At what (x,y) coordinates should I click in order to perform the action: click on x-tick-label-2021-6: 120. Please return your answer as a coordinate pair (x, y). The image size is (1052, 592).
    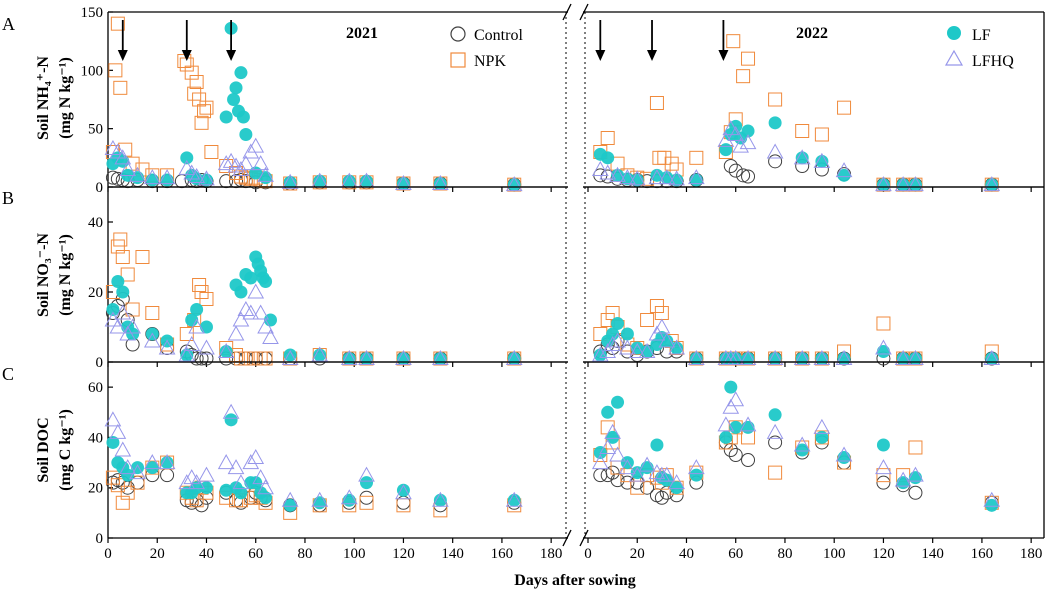
    Looking at the image, I should click on (403, 554).